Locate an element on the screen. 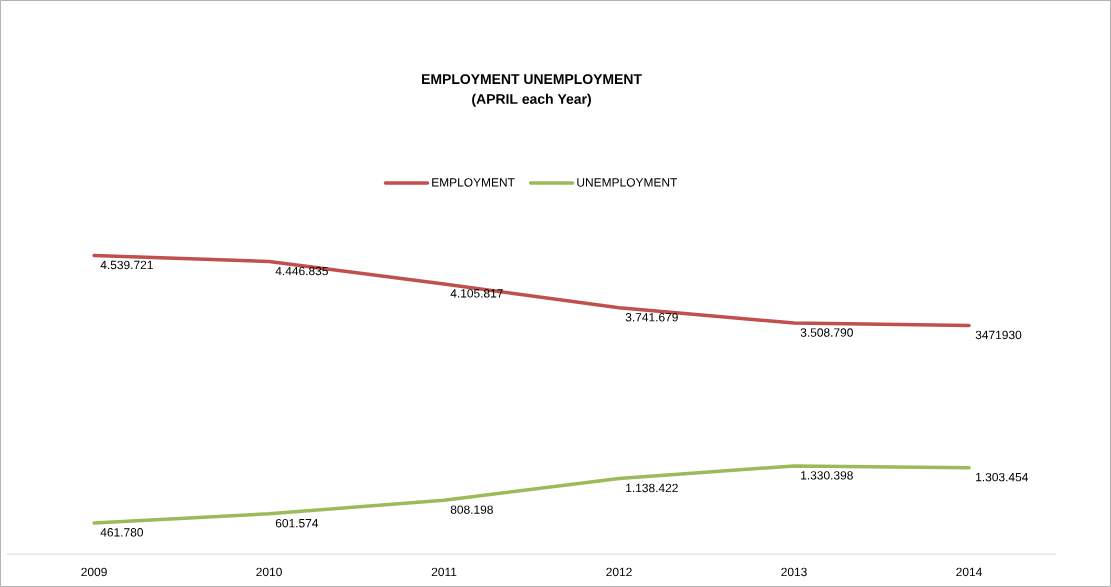 This screenshot has width=1111, height=587. data-label: 808.198 is located at coordinates (471, 509).